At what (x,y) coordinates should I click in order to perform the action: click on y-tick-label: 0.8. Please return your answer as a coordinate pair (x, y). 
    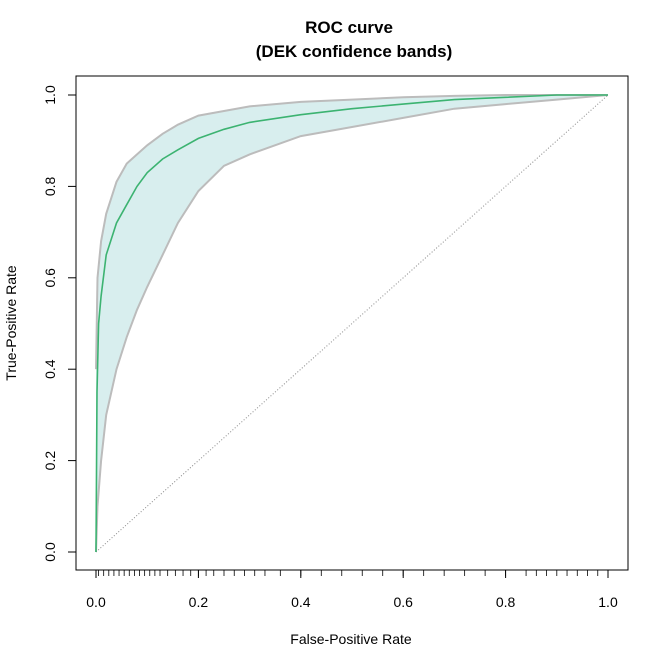
    Looking at the image, I should click on (50, 186).